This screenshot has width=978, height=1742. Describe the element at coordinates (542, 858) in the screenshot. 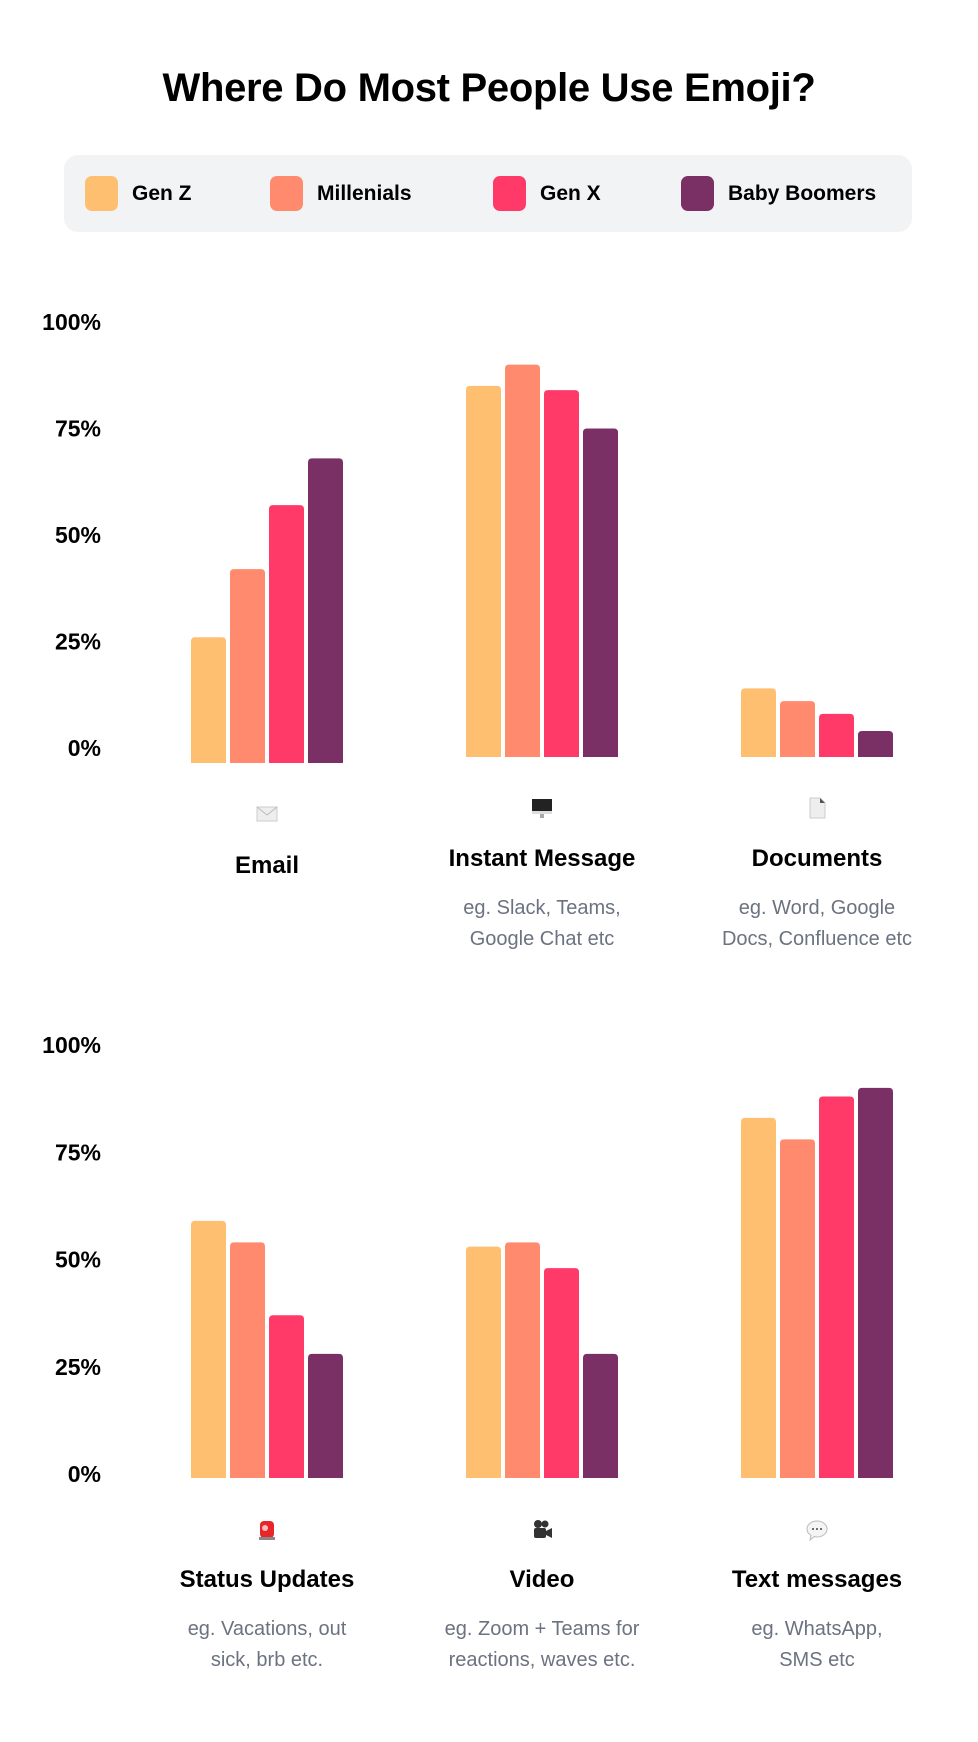

I see `category-label: Instant Message` at that location.